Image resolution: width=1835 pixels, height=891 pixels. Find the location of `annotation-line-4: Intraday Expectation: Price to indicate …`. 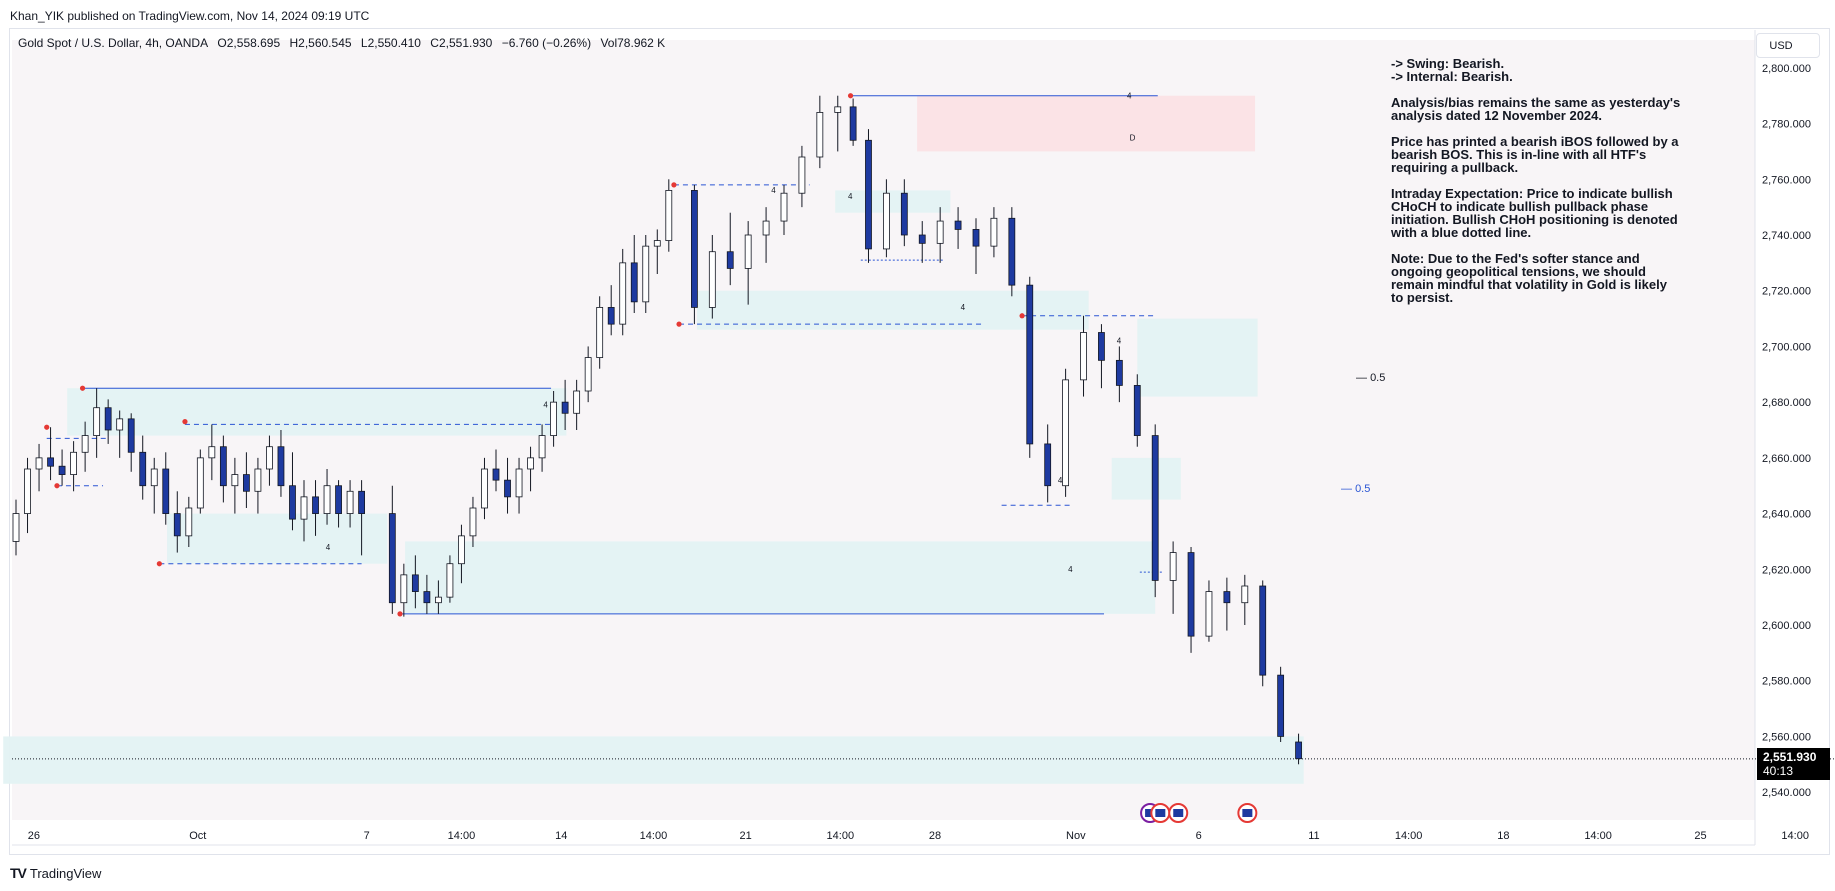

annotation-line-4: Intraday Expectation: Price to indicate … is located at coordinates (1534, 213).